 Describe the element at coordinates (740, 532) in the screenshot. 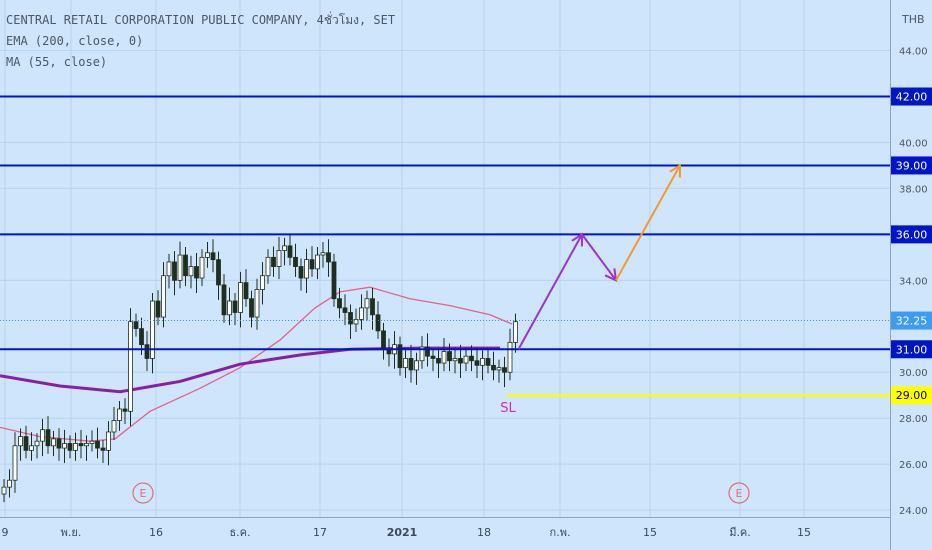

I see `x-tick-label: มี.ค.` at that location.